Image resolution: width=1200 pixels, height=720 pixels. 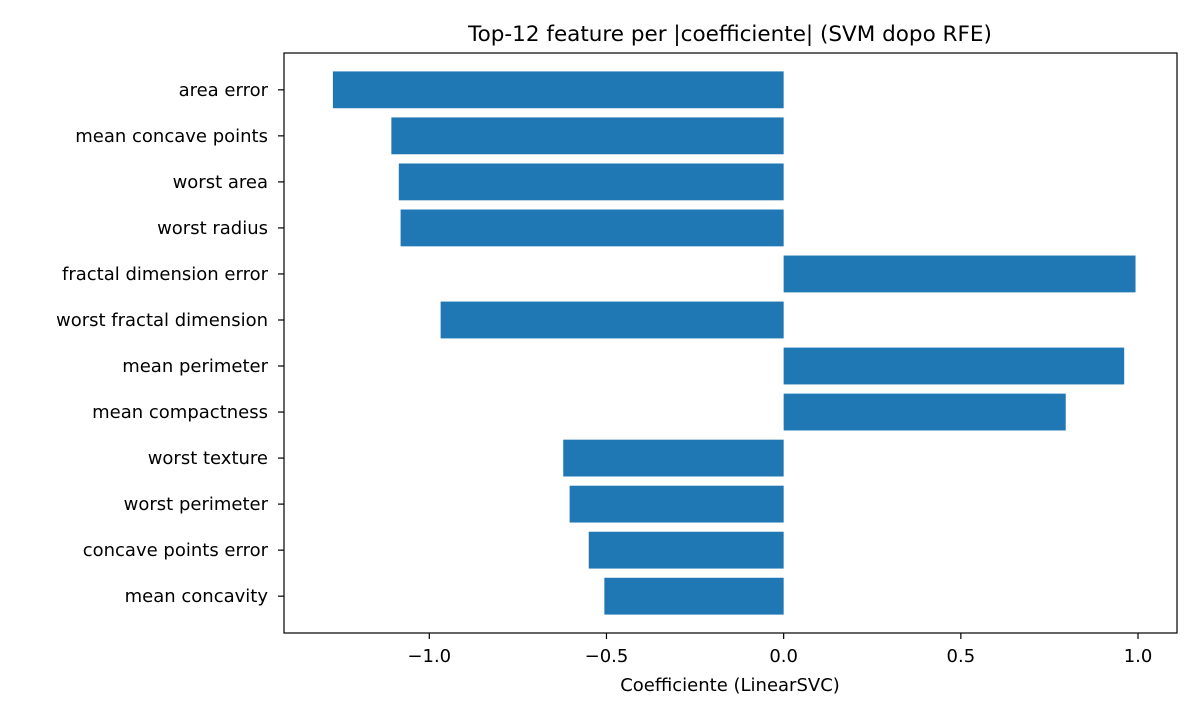 I want to click on y-tick-label: mean concavity, so click(x=197, y=596).